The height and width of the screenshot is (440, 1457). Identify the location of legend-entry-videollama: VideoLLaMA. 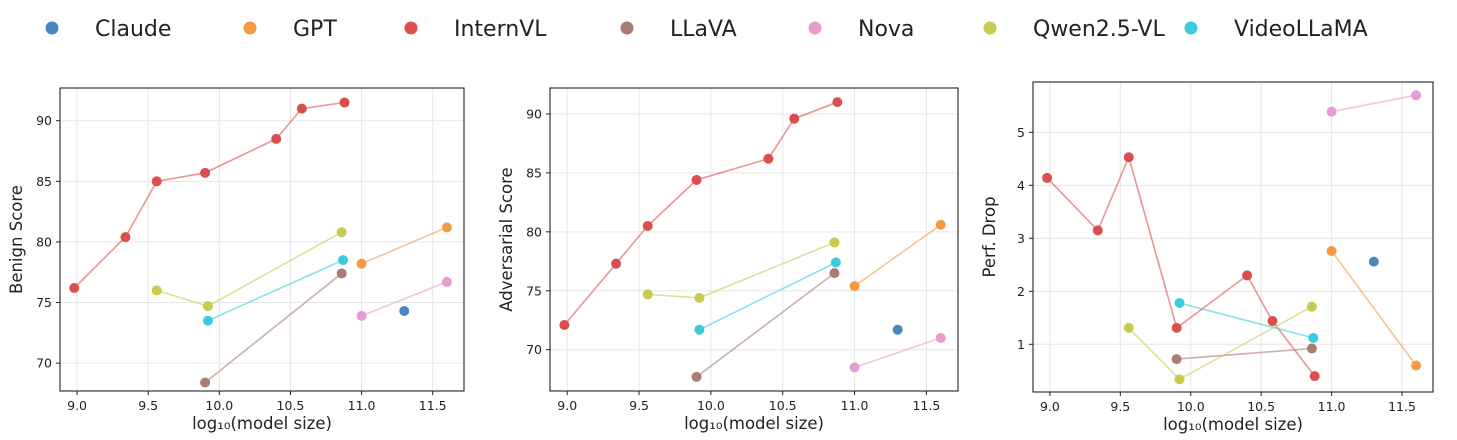
(1276, 29).